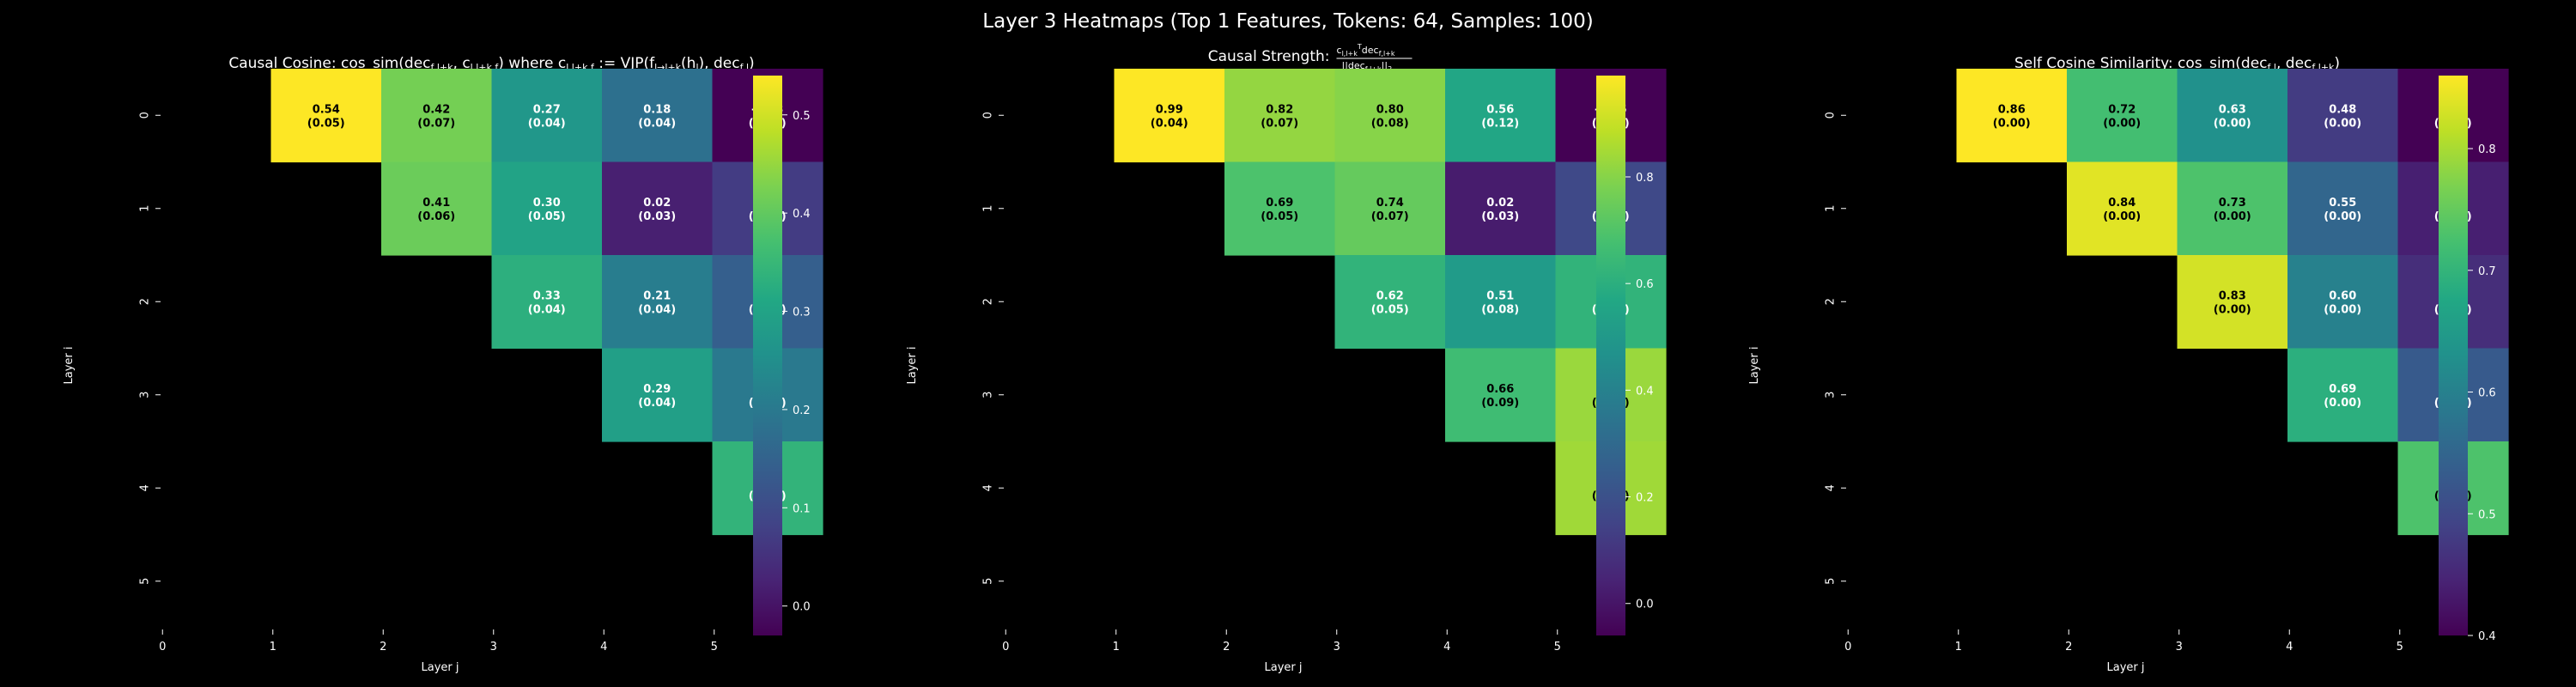  Describe the element at coordinates (2232, 109) in the screenshot. I see `cell-value-label: 0.63` at that location.